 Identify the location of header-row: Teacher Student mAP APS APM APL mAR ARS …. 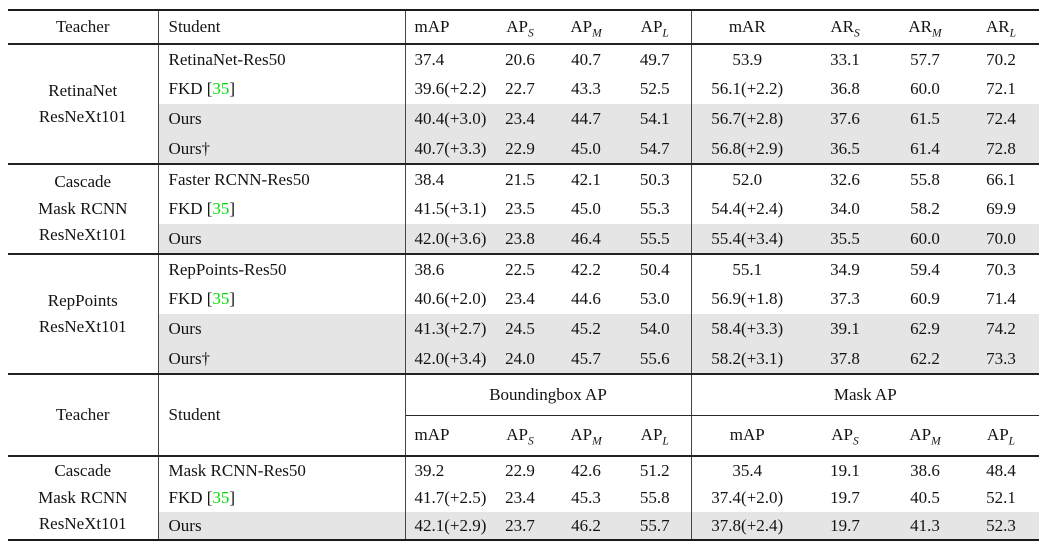
(523, 27).